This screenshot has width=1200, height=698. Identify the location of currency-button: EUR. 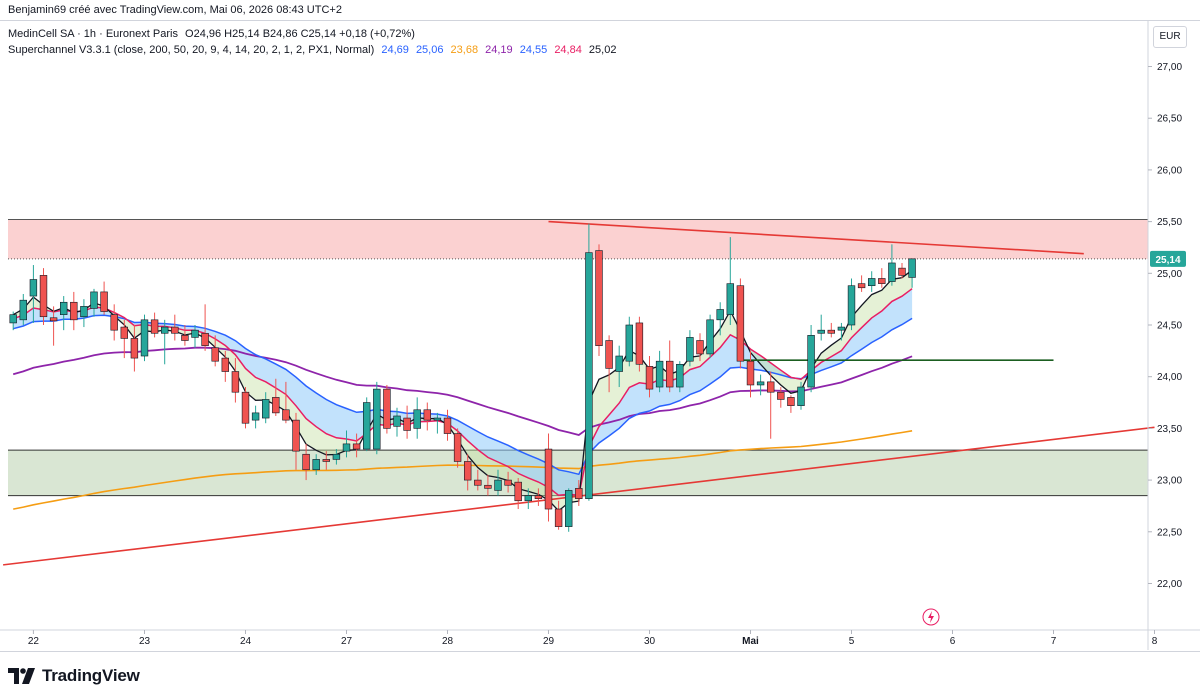
(1170, 37).